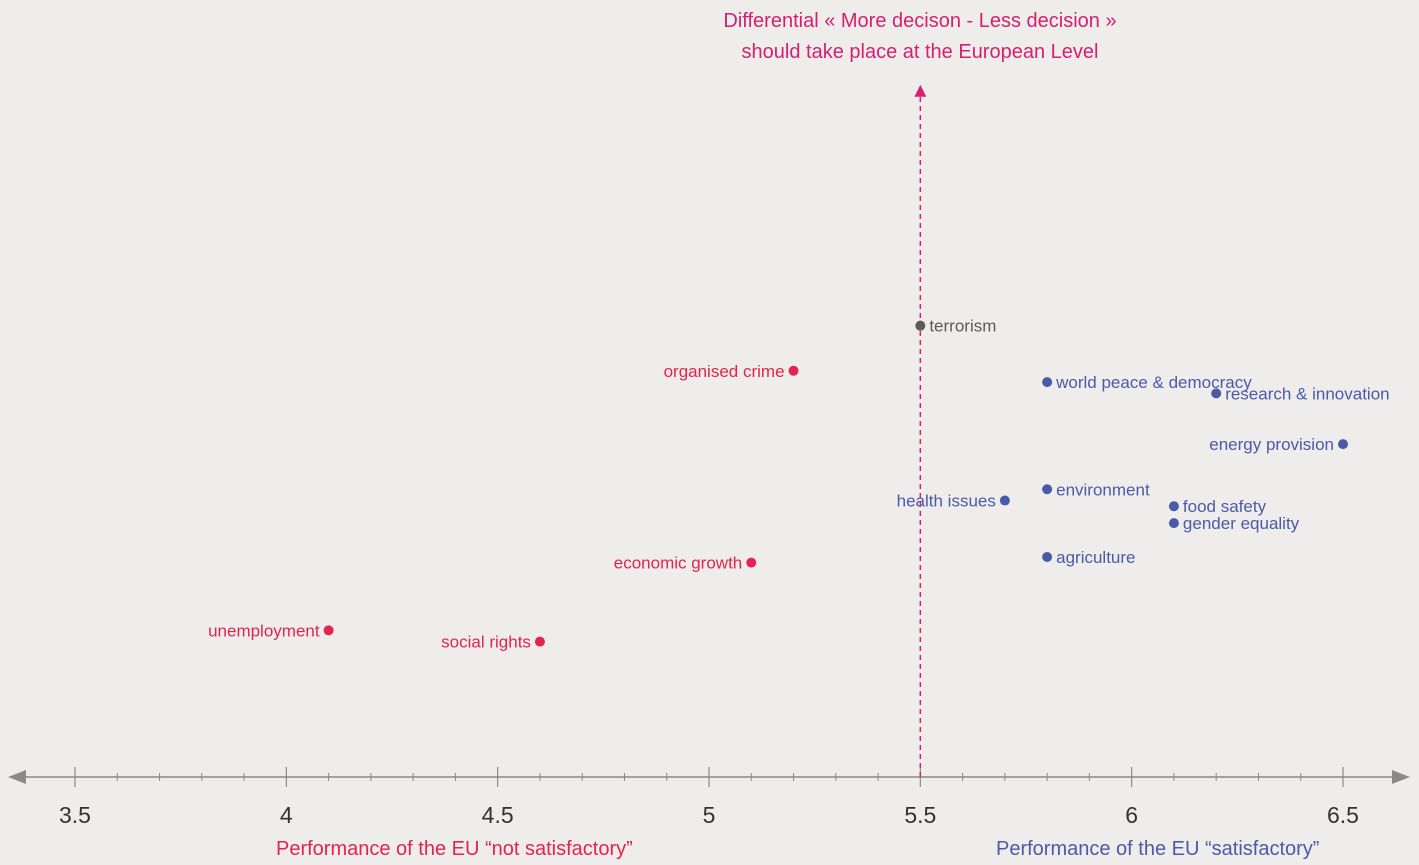 The width and height of the screenshot is (1419, 865). I want to click on x-tick-label: 4.5, so click(498, 815).